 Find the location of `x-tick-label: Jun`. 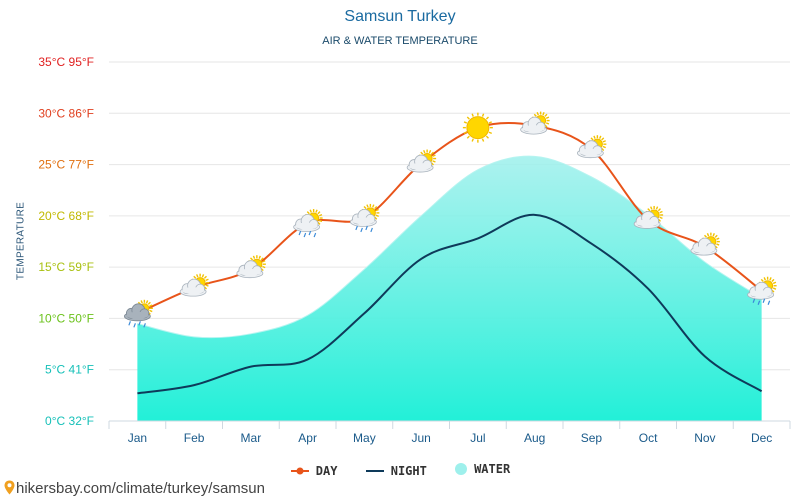

x-tick-label: Jun is located at coordinates (420, 438).